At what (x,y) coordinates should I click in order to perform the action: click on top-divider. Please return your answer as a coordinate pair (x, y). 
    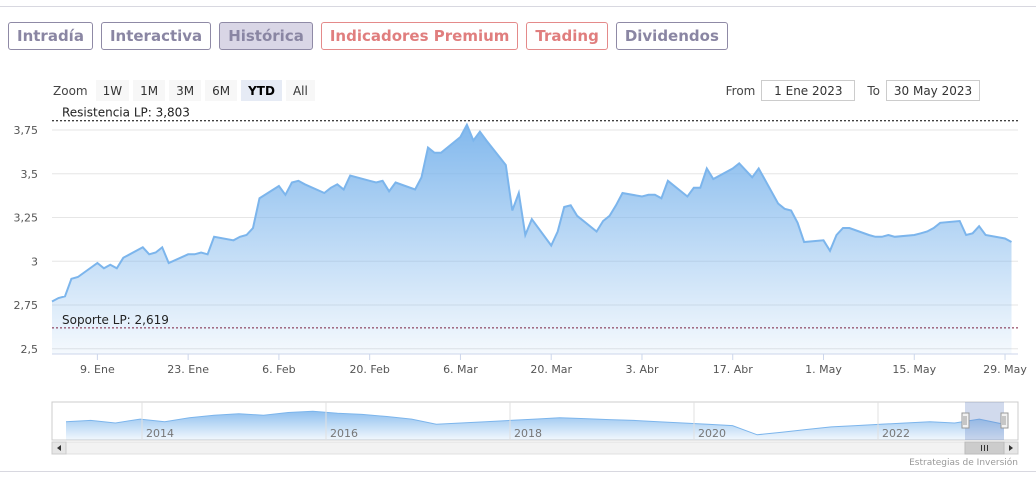
    Looking at the image, I should click on (518, 6).